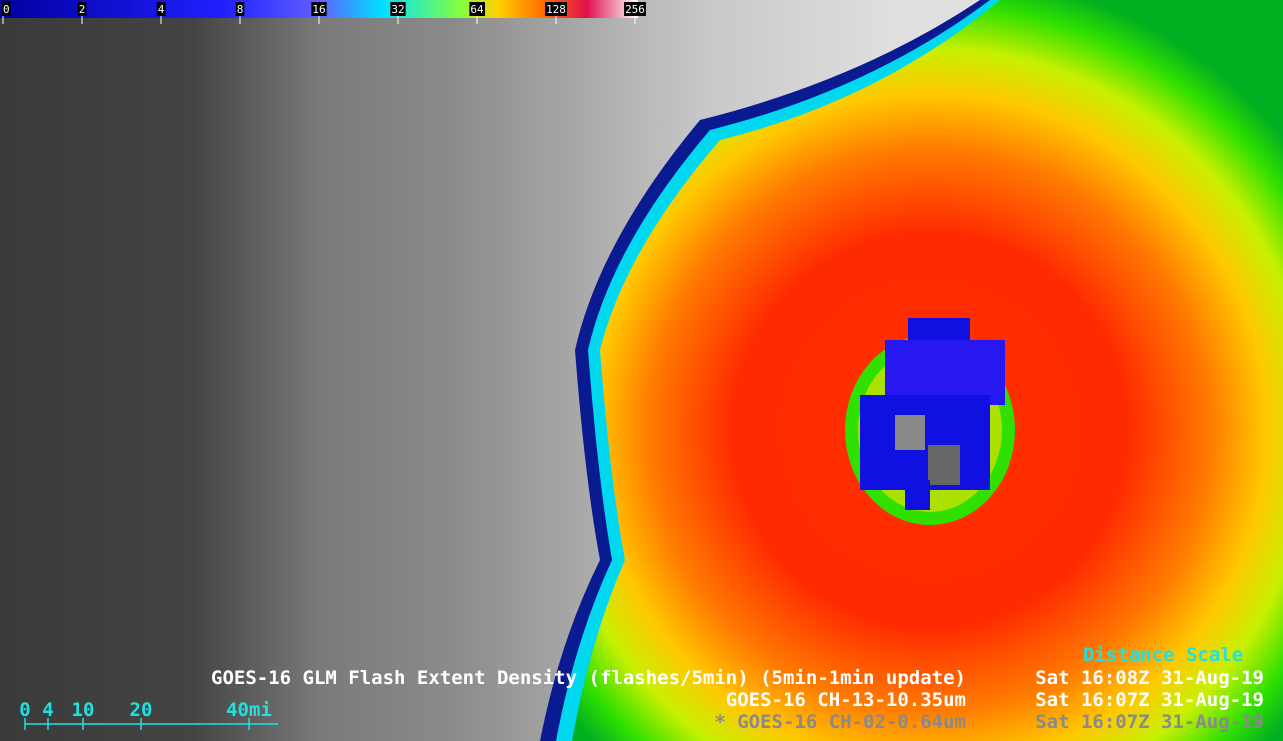 The width and height of the screenshot is (1283, 741). I want to click on colorbar-label: 32, so click(397, 9).